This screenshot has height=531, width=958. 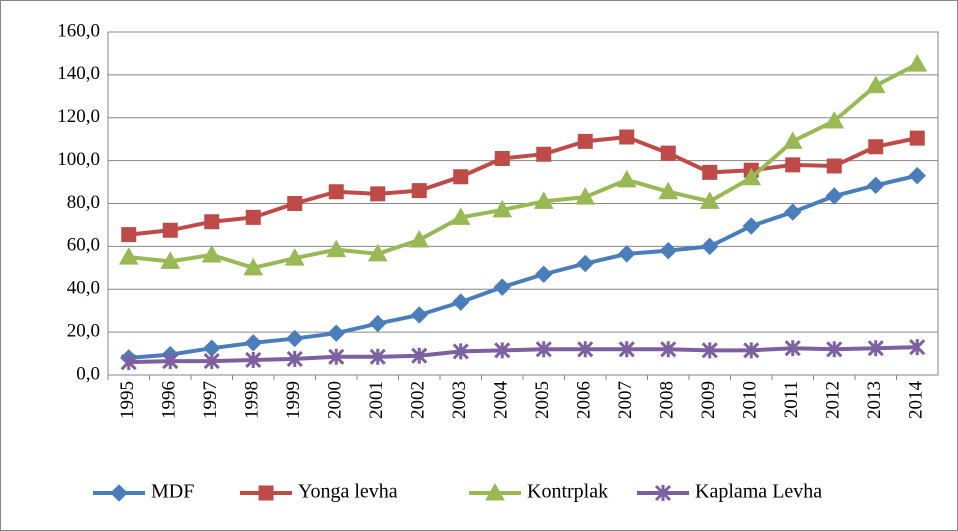 I want to click on legend-label: Kontrplak, so click(x=567, y=492).